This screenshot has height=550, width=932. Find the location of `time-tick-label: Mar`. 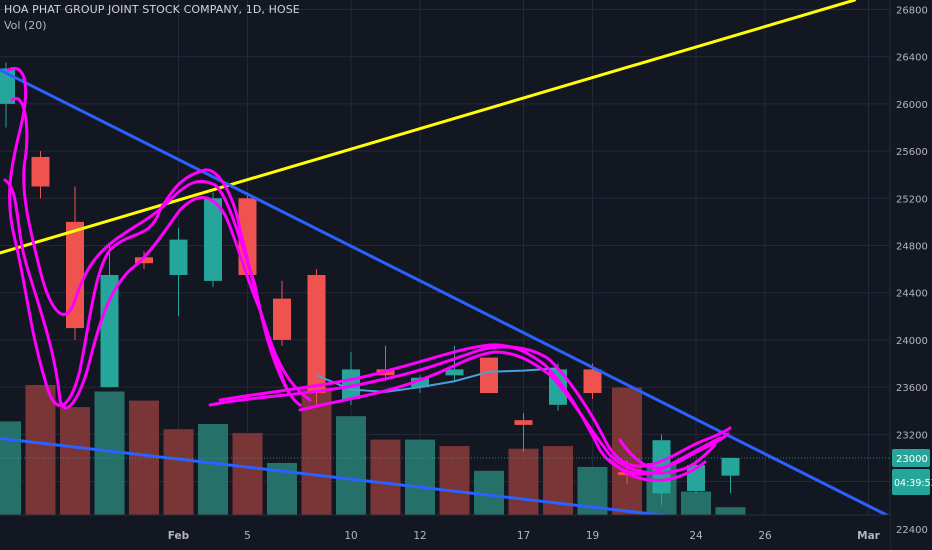

time-tick-label: Mar is located at coordinates (869, 536).